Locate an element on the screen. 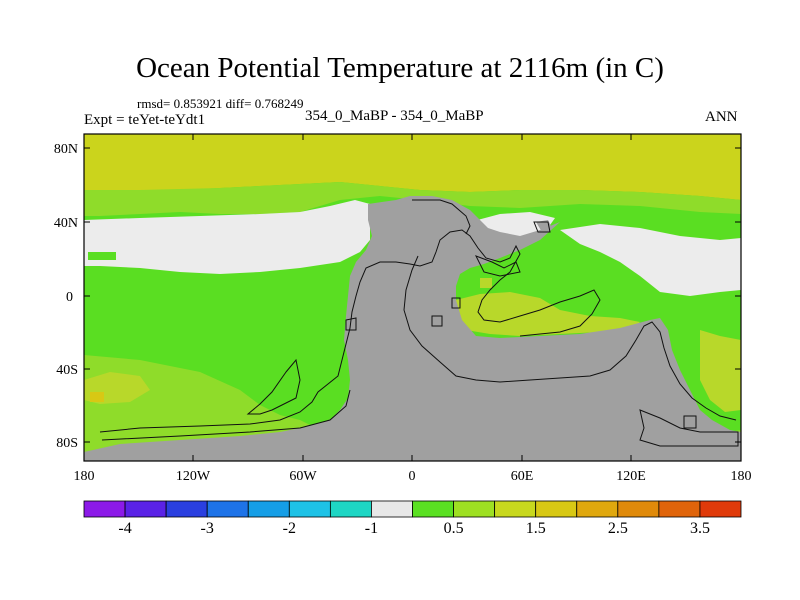  lat-label-40s: 40S is located at coordinates (67, 370).